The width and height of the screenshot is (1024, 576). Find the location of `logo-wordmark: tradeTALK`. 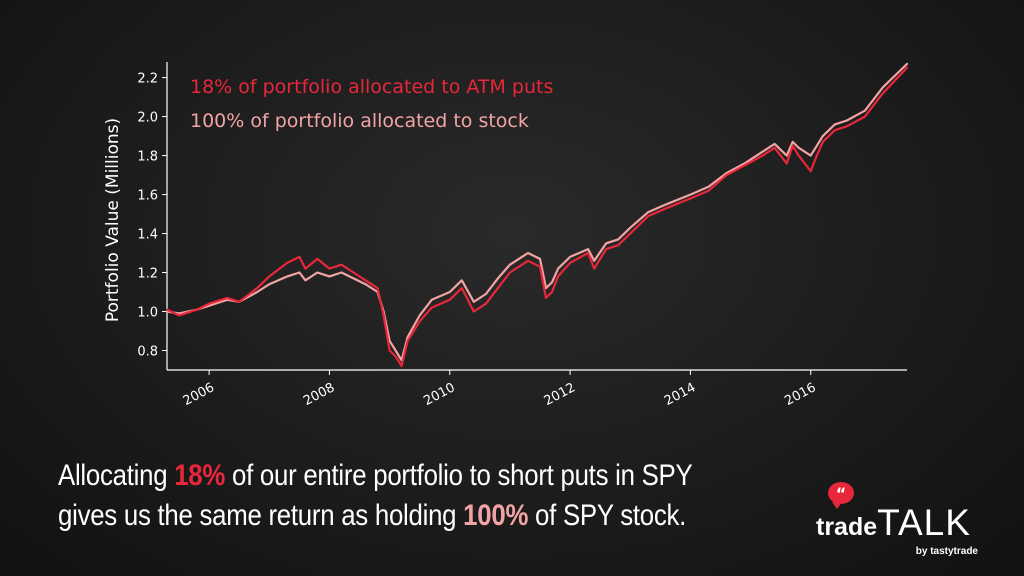

logo-wordmark: tradeTALK is located at coordinates (893, 523).